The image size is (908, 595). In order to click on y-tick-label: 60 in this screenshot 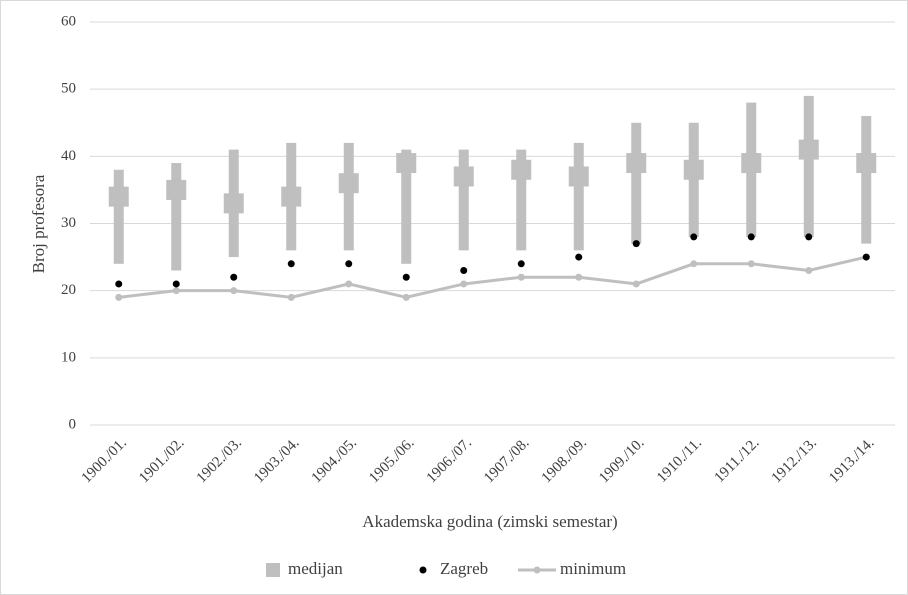, I will do `click(68, 21)`.